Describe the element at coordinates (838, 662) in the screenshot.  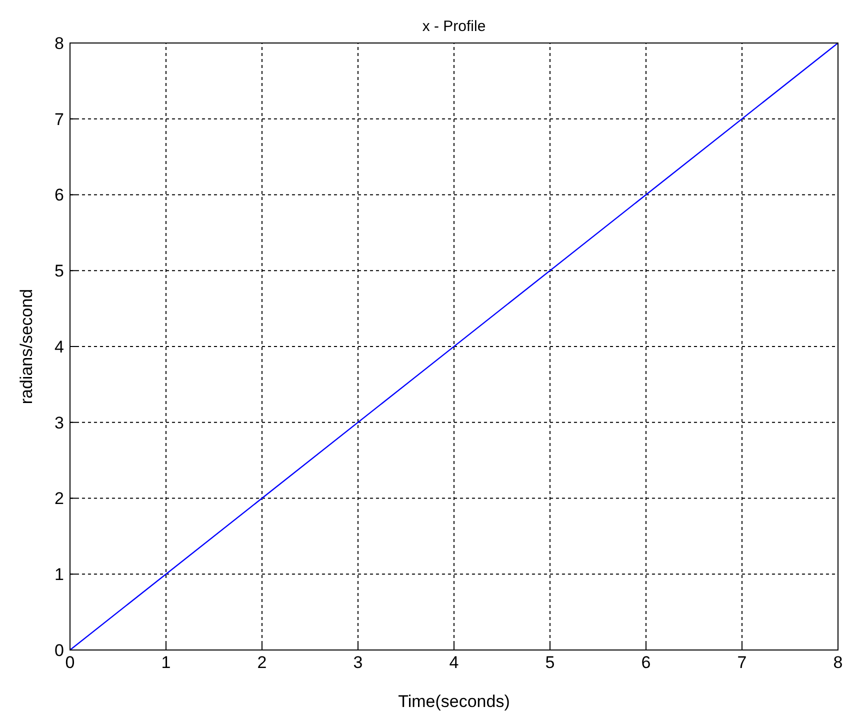
I see `x-tick-label: 8` at that location.